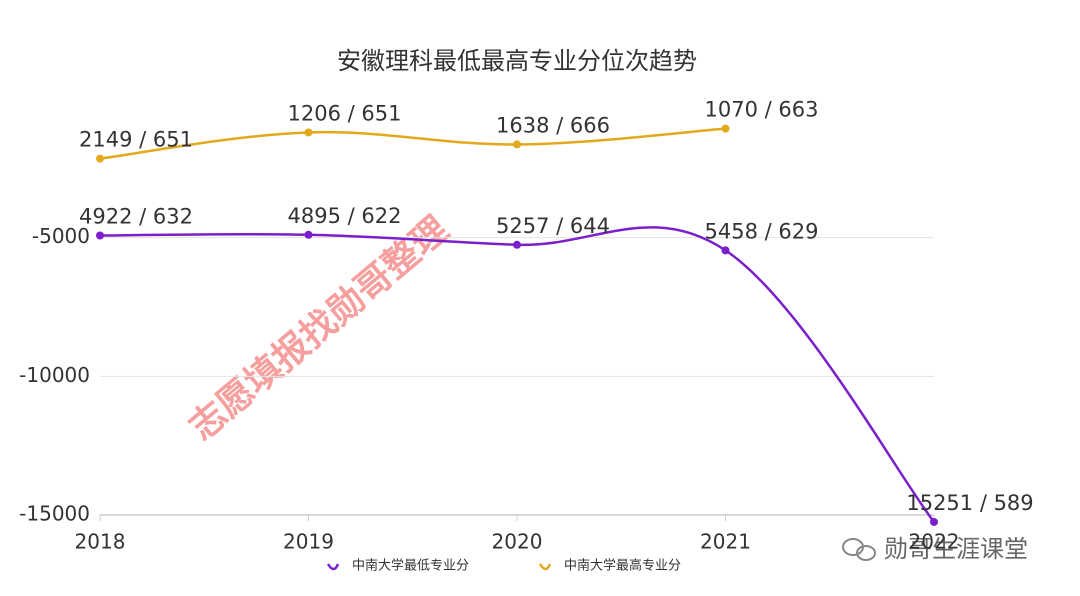 The image size is (1080, 596). I want to click on y-tick-label: -10000, so click(54, 375).